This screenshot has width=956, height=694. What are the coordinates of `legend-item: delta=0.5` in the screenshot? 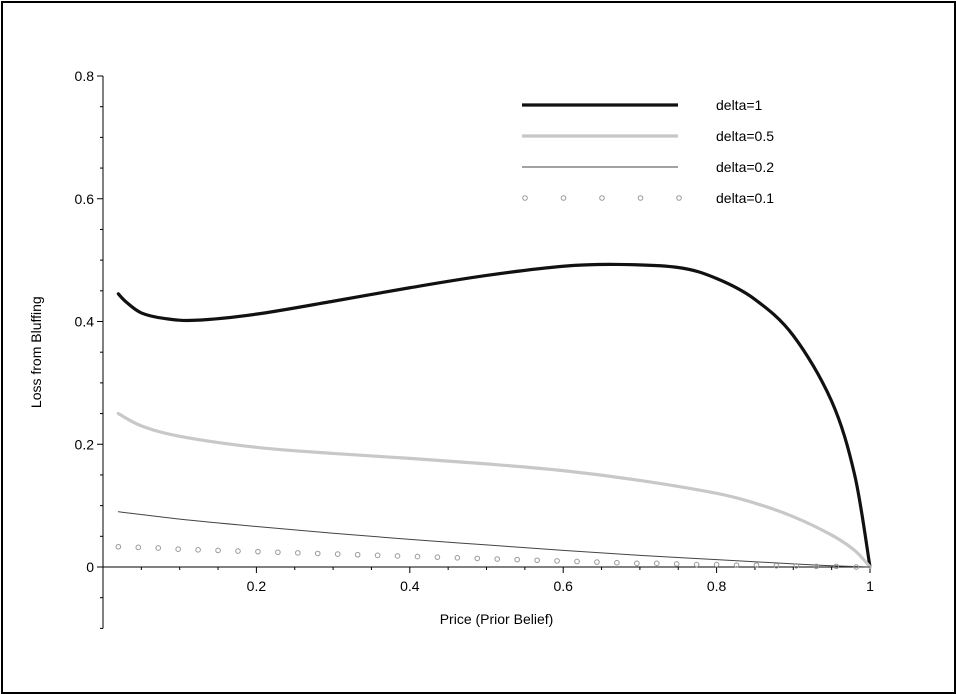 It's located at (648, 136).